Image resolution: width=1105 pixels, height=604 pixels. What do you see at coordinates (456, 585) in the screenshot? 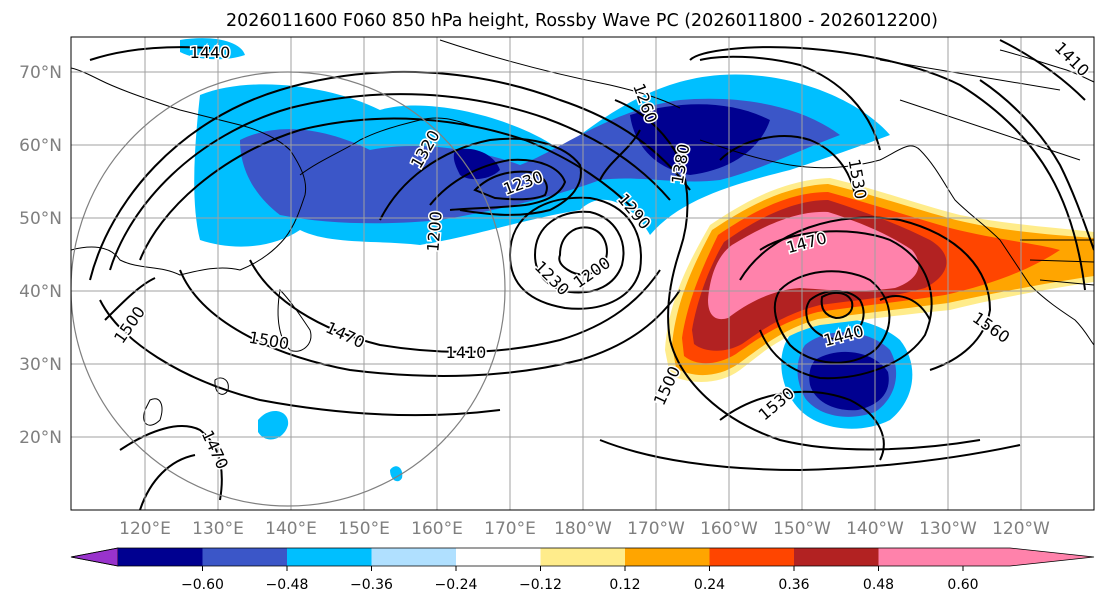
I see `colorbar-tick-label: −0.24` at bounding box center [456, 585].